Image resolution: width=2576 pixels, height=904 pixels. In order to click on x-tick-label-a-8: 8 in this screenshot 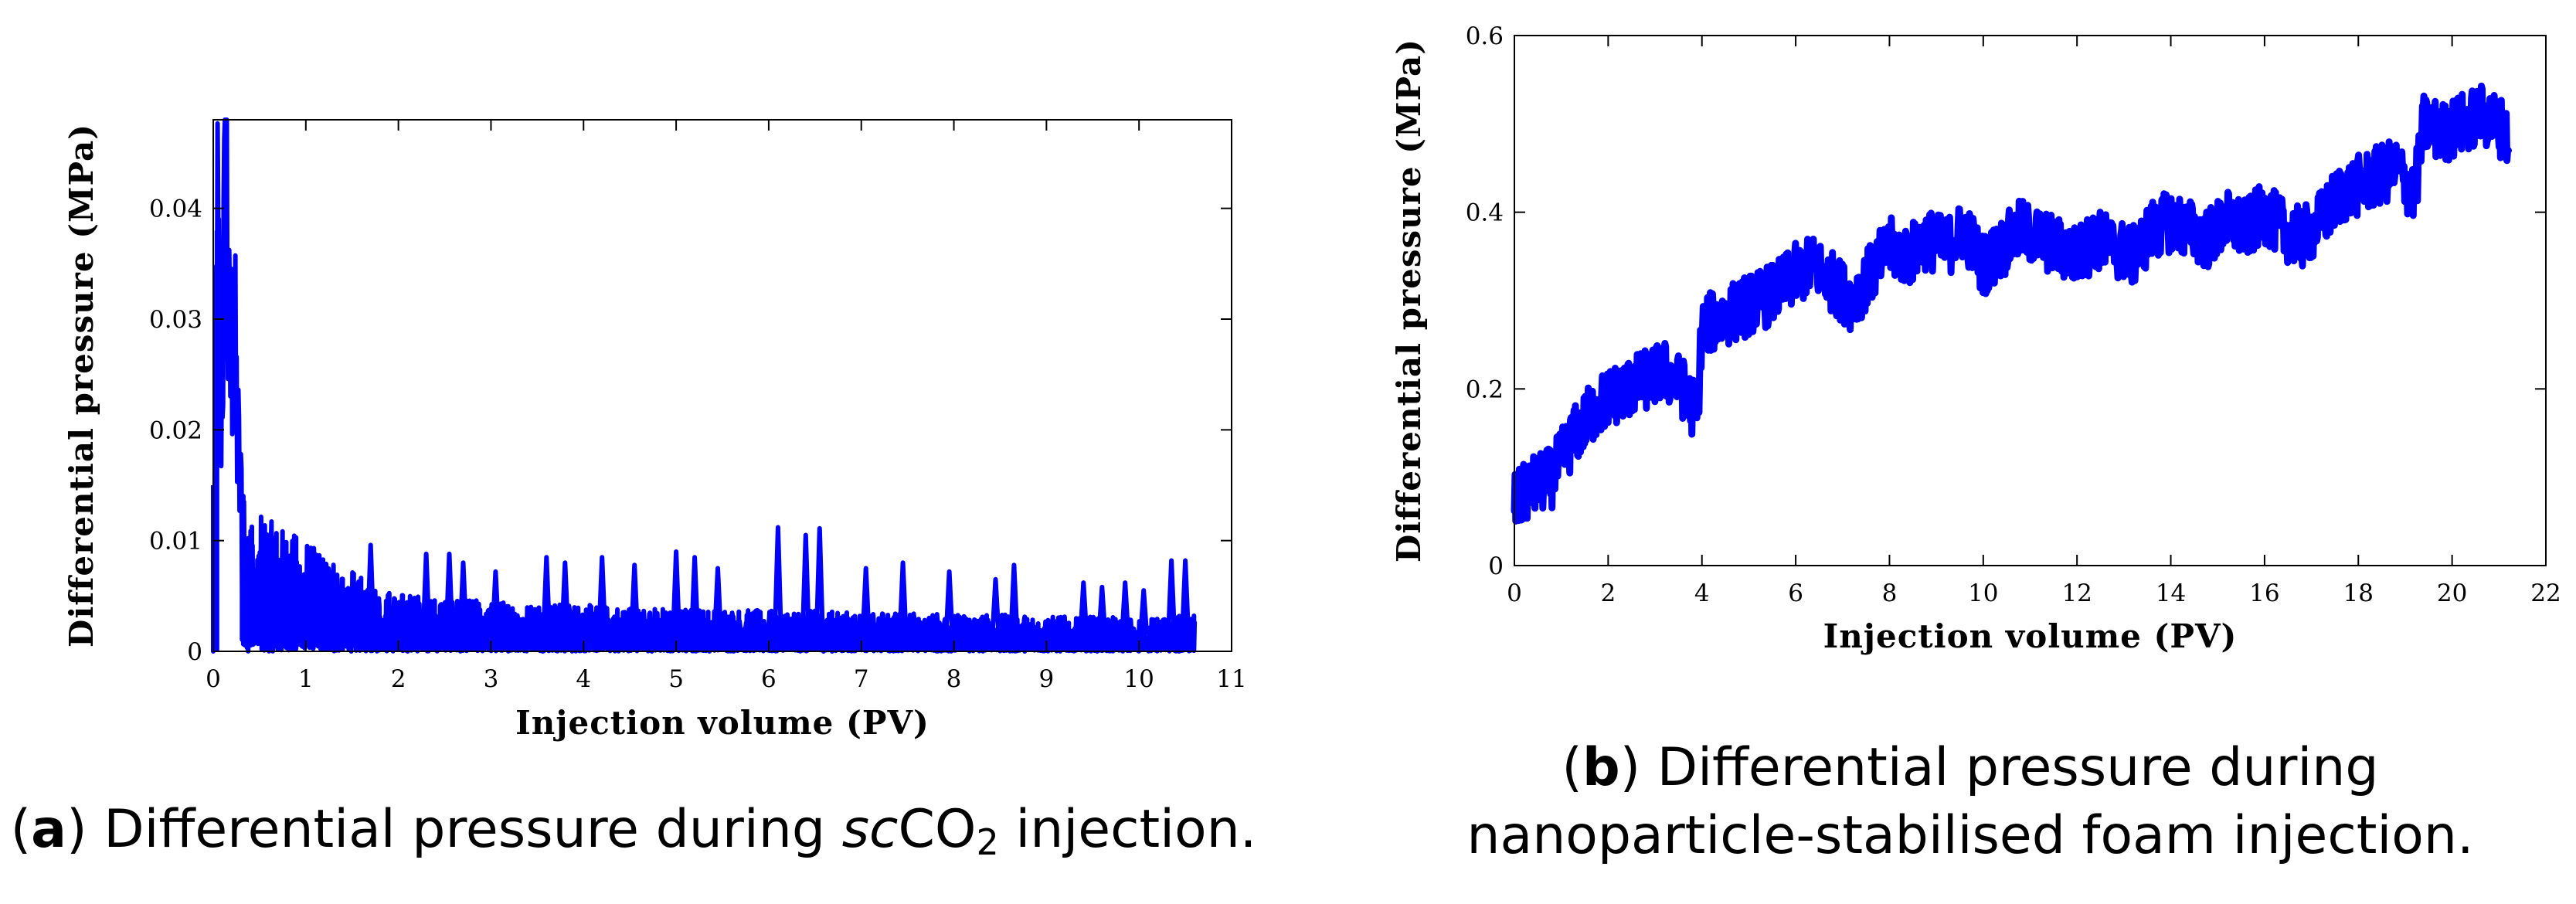, I will do `click(954, 679)`.